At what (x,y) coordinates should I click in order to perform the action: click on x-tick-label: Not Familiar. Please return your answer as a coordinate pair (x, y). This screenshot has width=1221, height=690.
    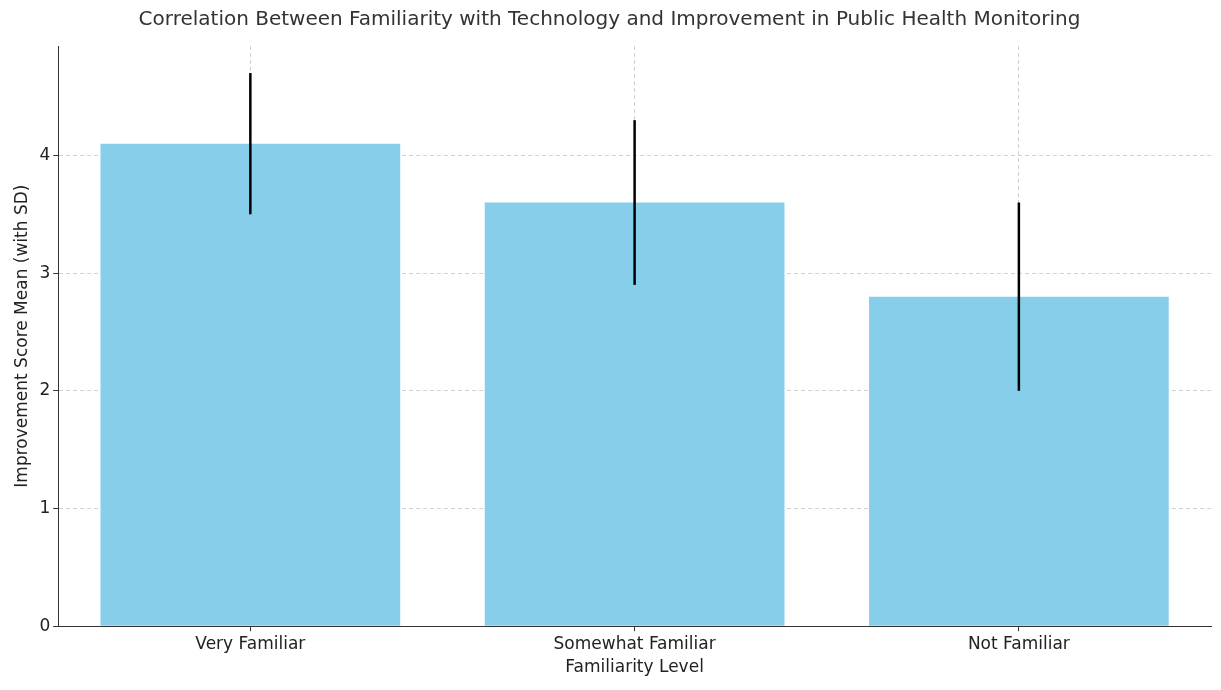
    Looking at the image, I should click on (1018, 642).